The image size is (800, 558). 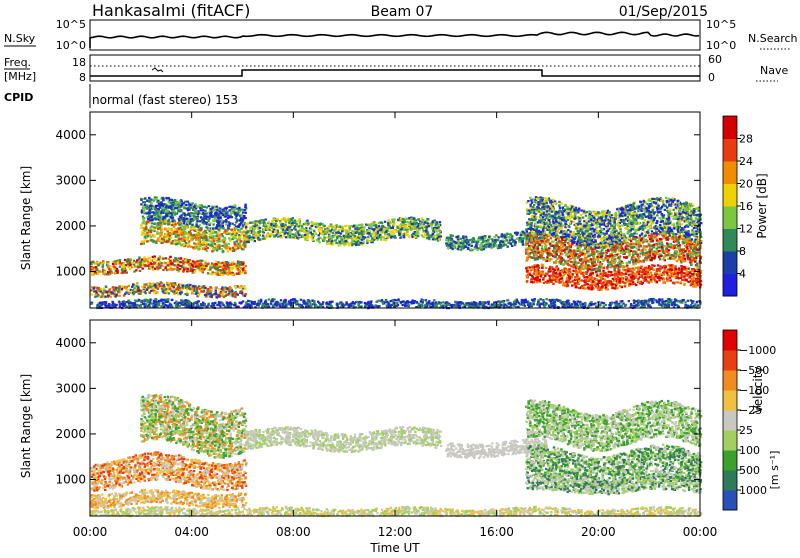 What do you see at coordinates (165, 100) in the screenshot?
I see `cpid-text: normal (fast stereo) 153` at bounding box center [165, 100].